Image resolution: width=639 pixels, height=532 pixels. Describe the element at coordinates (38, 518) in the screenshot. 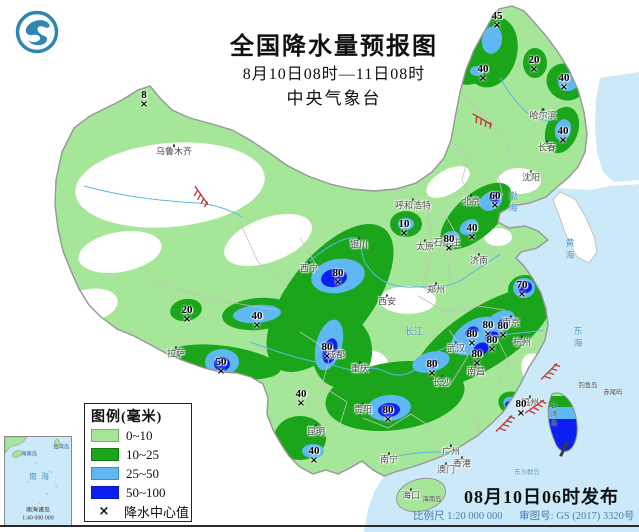

I see `inset-scale: 1:40 000 000` at that location.